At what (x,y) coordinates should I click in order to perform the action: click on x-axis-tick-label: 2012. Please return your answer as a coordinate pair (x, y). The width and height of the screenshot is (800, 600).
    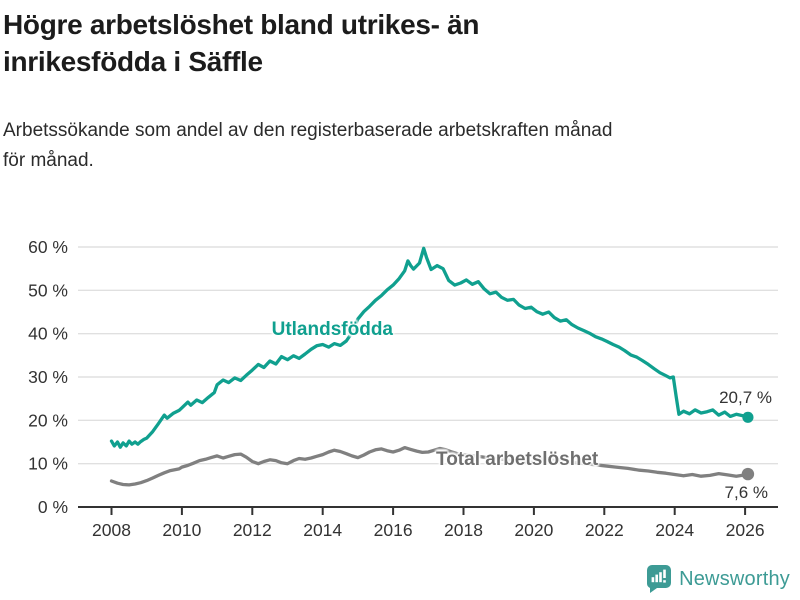
    Looking at the image, I should click on (252, 530).